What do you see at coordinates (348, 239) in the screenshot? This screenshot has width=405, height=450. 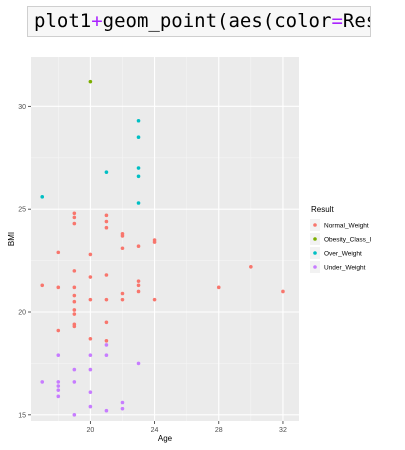 I see `legend-label: Obesity_Class_I` at bounding box center [348, 239].